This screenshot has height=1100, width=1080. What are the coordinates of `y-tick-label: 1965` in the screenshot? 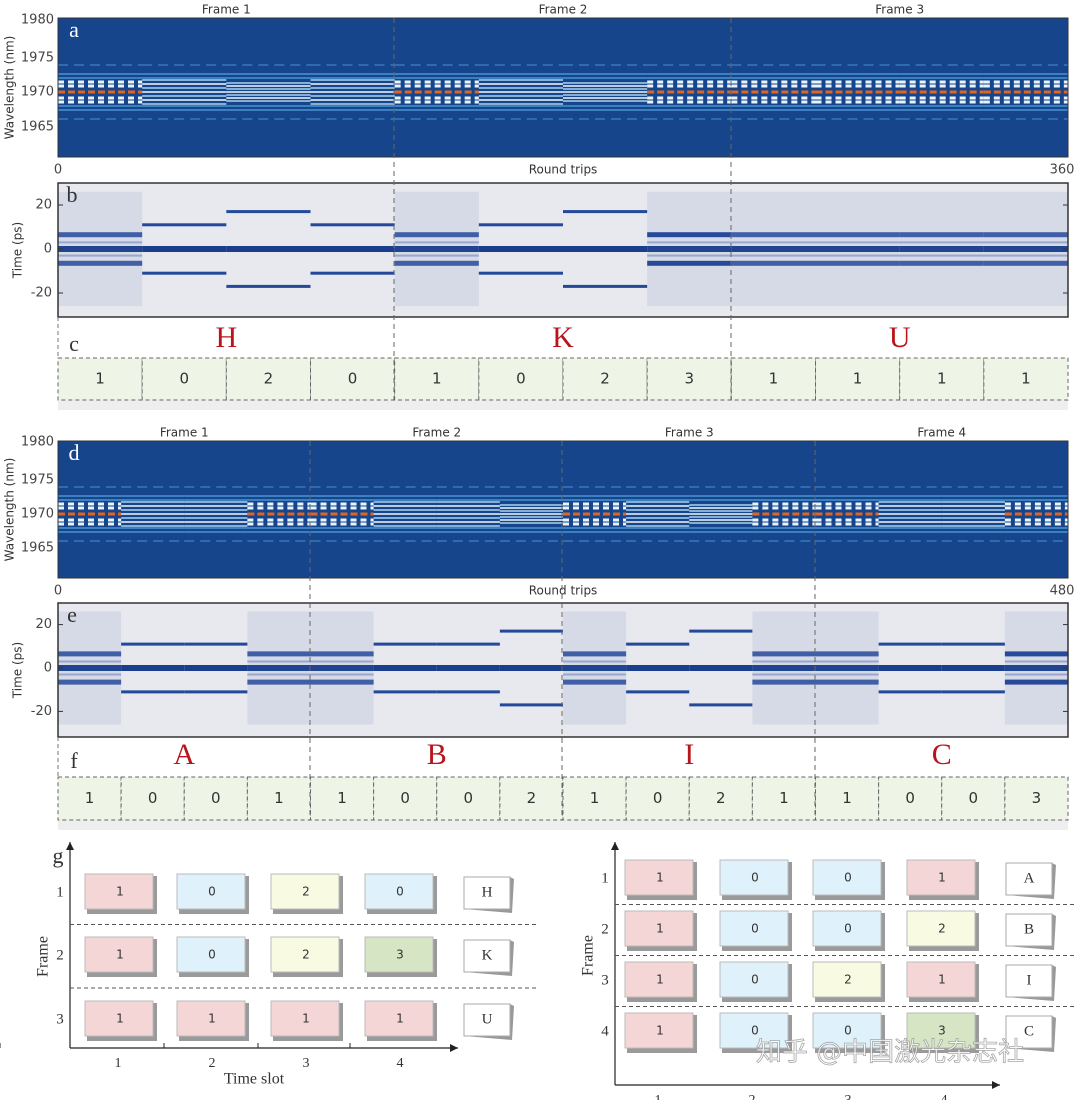 It's located at (37, 127).